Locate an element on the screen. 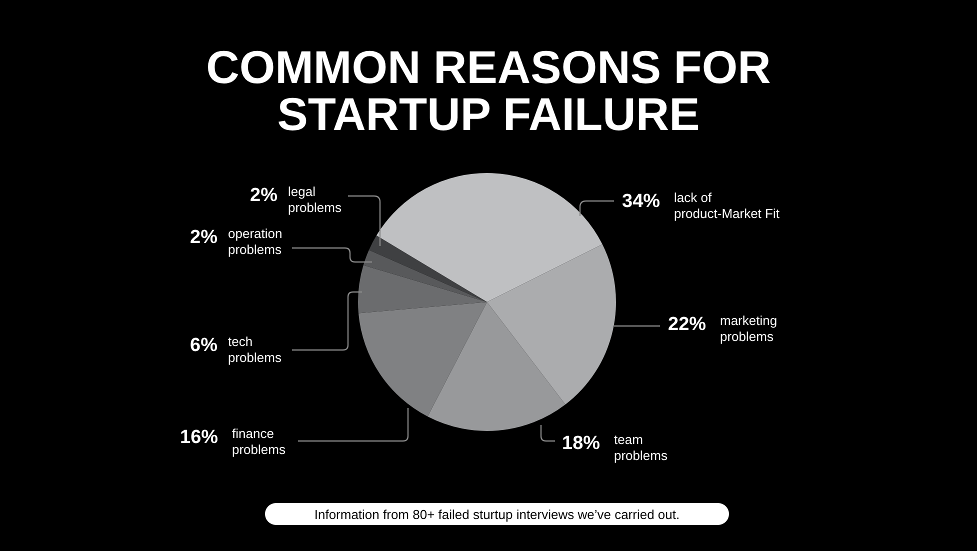 This screenshot has height=551, width=977. data-label: 6% is located at coordinates (204, 345).